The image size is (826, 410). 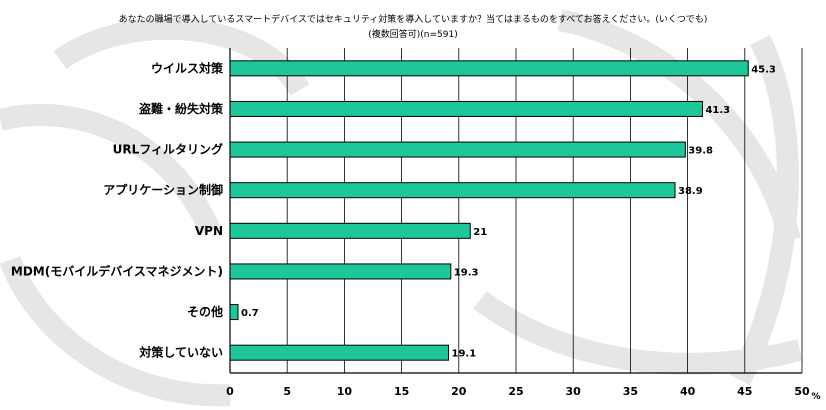 What do you see at coordinates (688, 391) in the screenshot?
I see `x-tick-label-8: 40` at bounding box center [688, 391].